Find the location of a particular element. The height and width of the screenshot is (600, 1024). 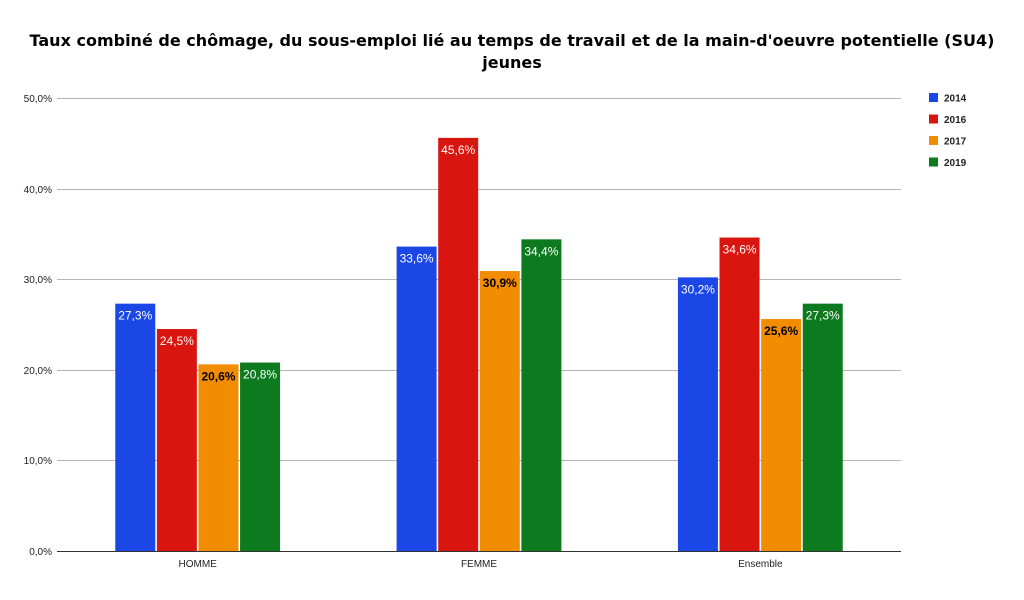

legend-swatch-2019 is located at coordinates (933, 162).